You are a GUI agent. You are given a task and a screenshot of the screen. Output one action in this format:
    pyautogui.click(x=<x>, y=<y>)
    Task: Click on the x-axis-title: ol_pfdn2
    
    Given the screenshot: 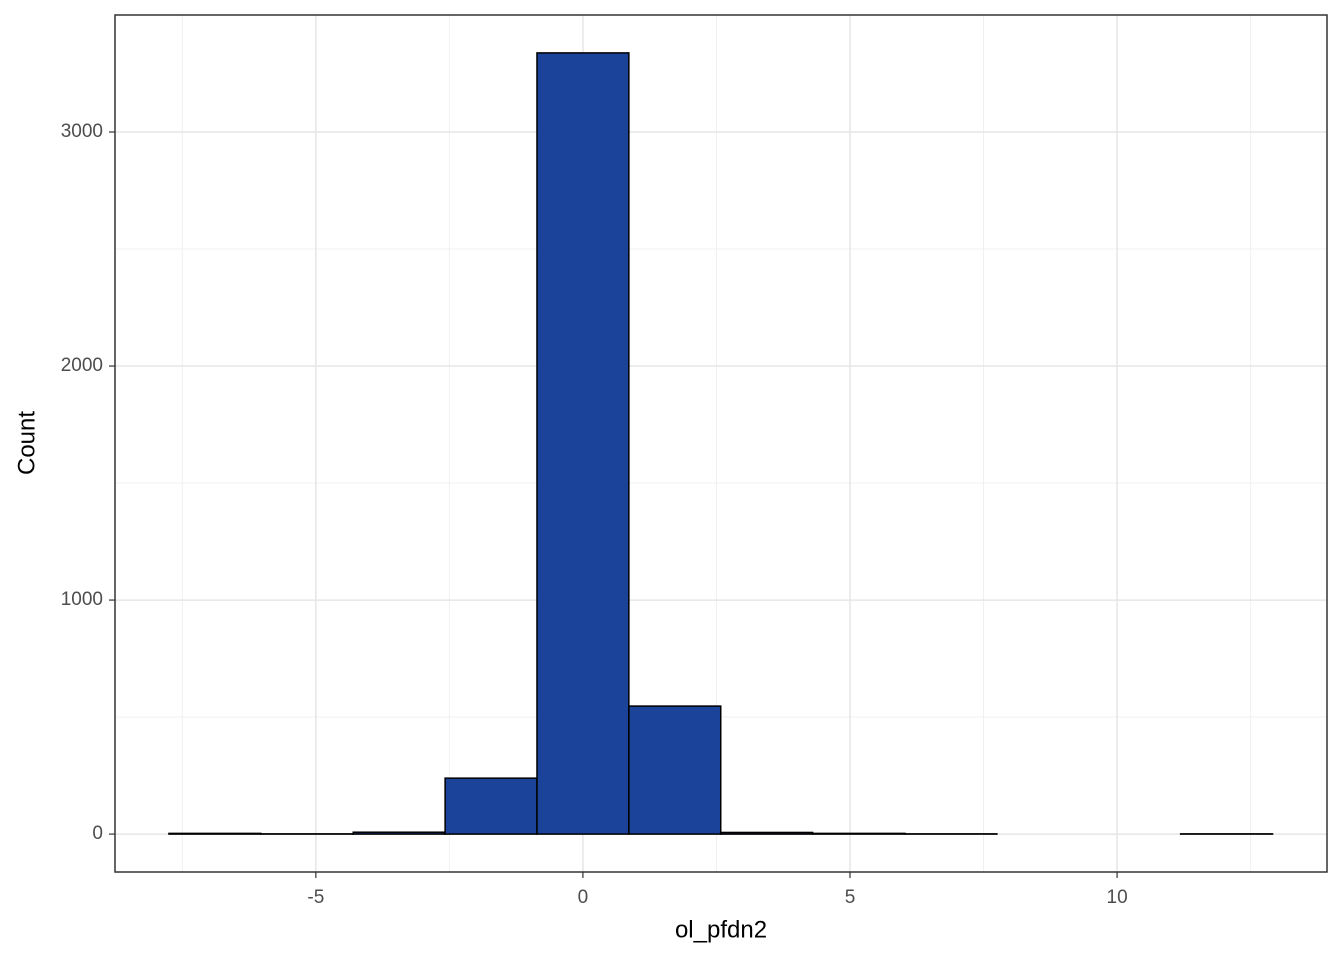 What is the action you would take?
    pyautogui.click(x=721, y=929)
    